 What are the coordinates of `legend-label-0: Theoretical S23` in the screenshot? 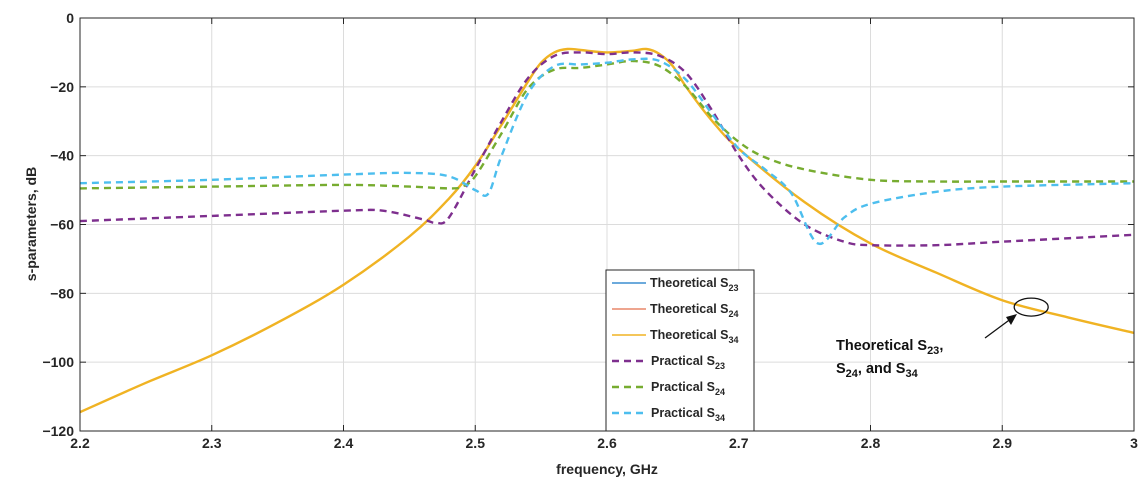 It's located at (694, 284).